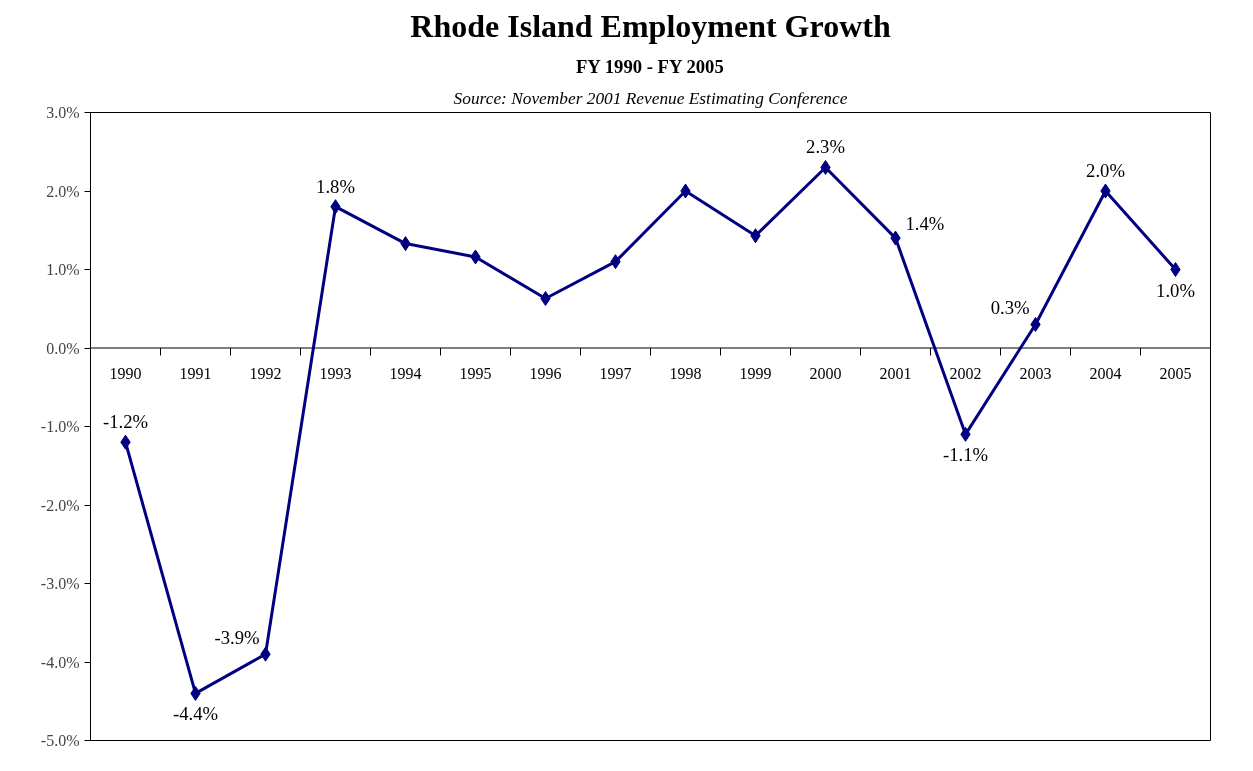  I want to click on data-label: 2.3%, so click(825, 147).